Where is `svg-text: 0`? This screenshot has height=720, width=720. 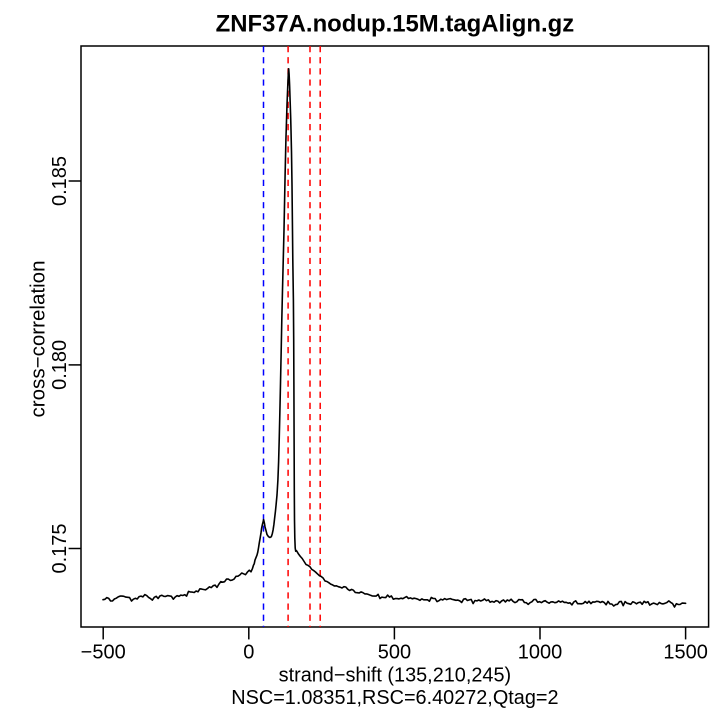
svg-text: 0 is located at coordinates (248, 652).